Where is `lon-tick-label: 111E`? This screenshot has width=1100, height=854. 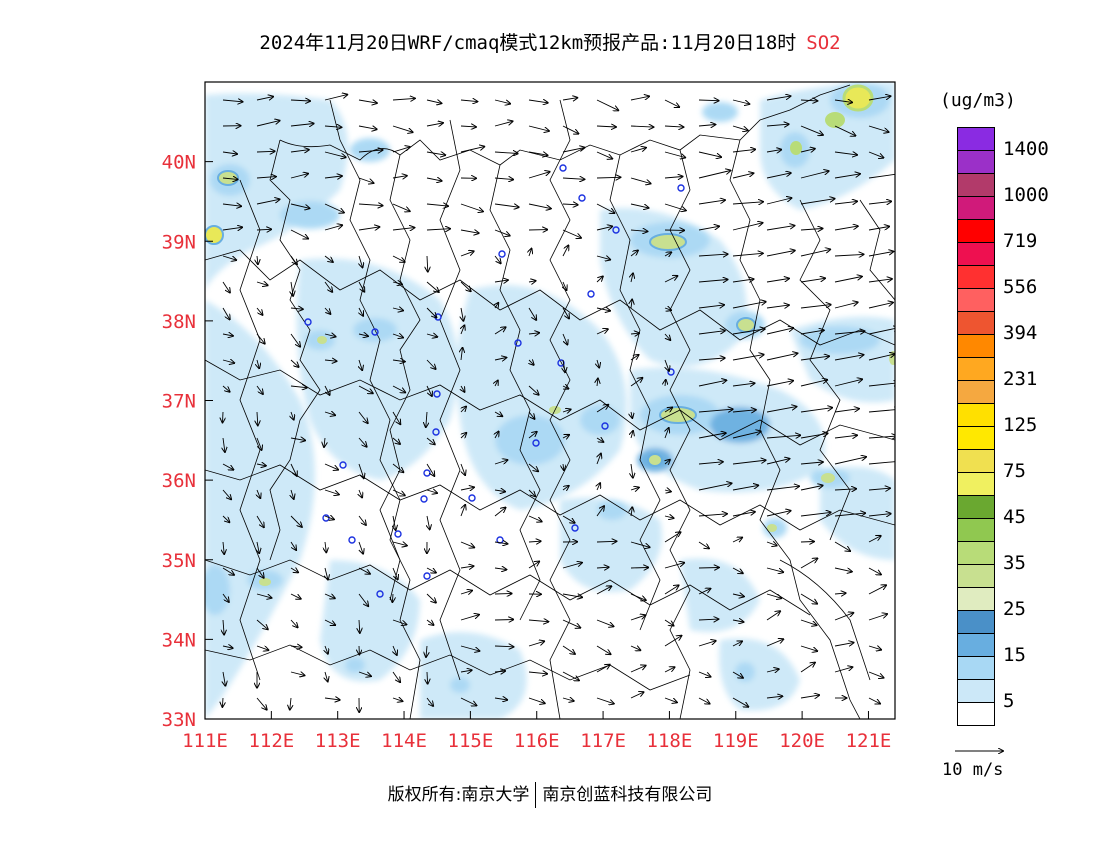
lon-tick-label: 111E is located at coordinates (205, 741).